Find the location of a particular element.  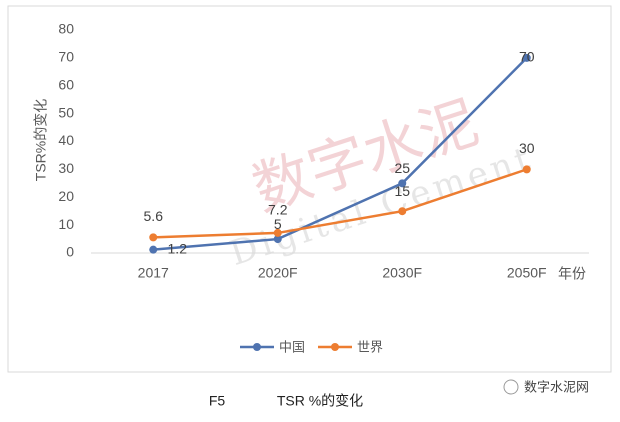

data-label: 30 is located at coordinates (527, 148).